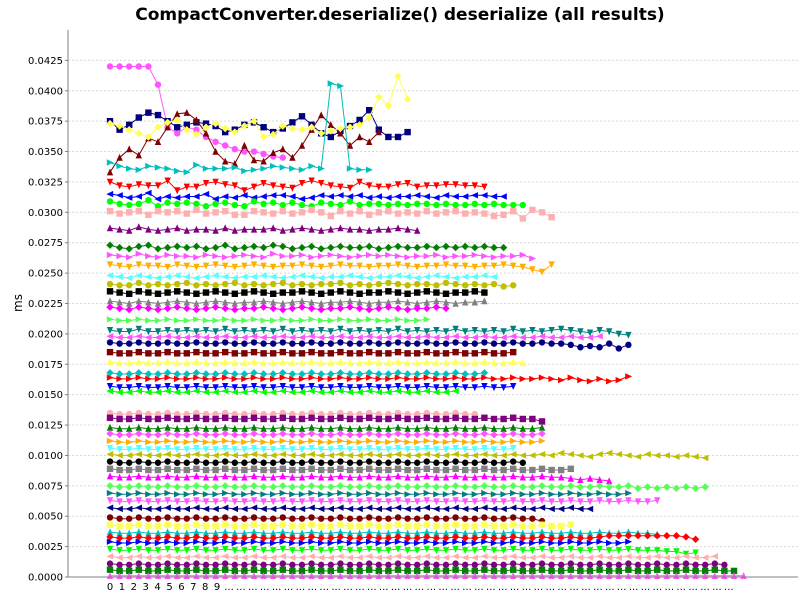 This screenshot has height=600, width=800. Describe the element at coordinates (45, 274) in the screenshot. I see `y-tick-label: 0.0250` at that location.